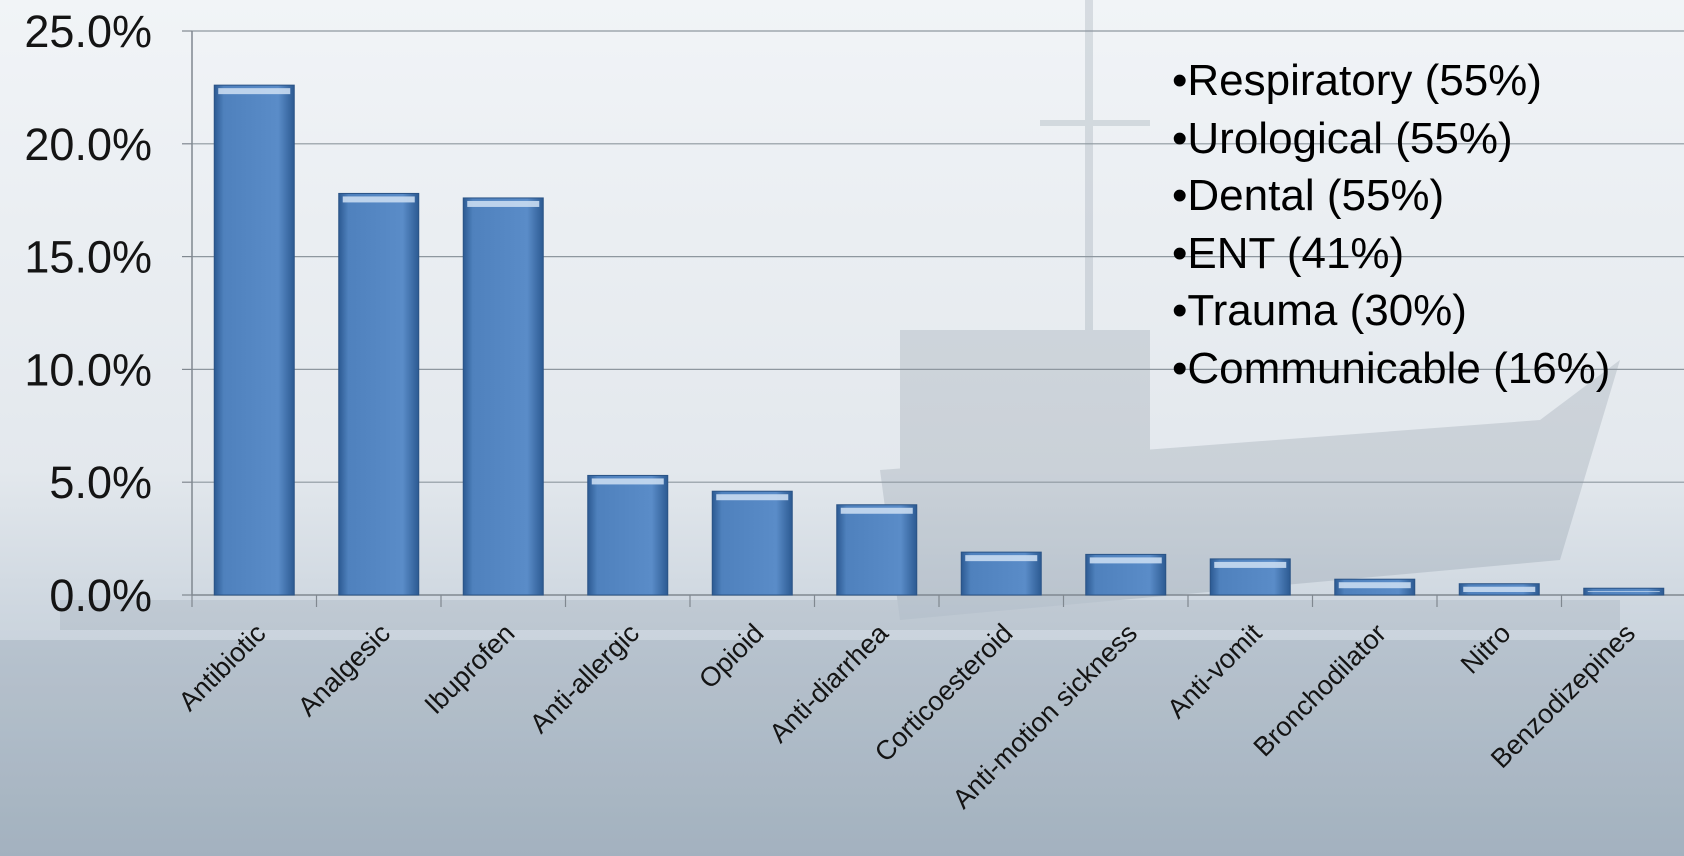 This screenshot has width=1684, height=856. Describe the element at coordinates (1288, 253) in the screenshot. I see `note-item: •ENT (41%)` at that location.